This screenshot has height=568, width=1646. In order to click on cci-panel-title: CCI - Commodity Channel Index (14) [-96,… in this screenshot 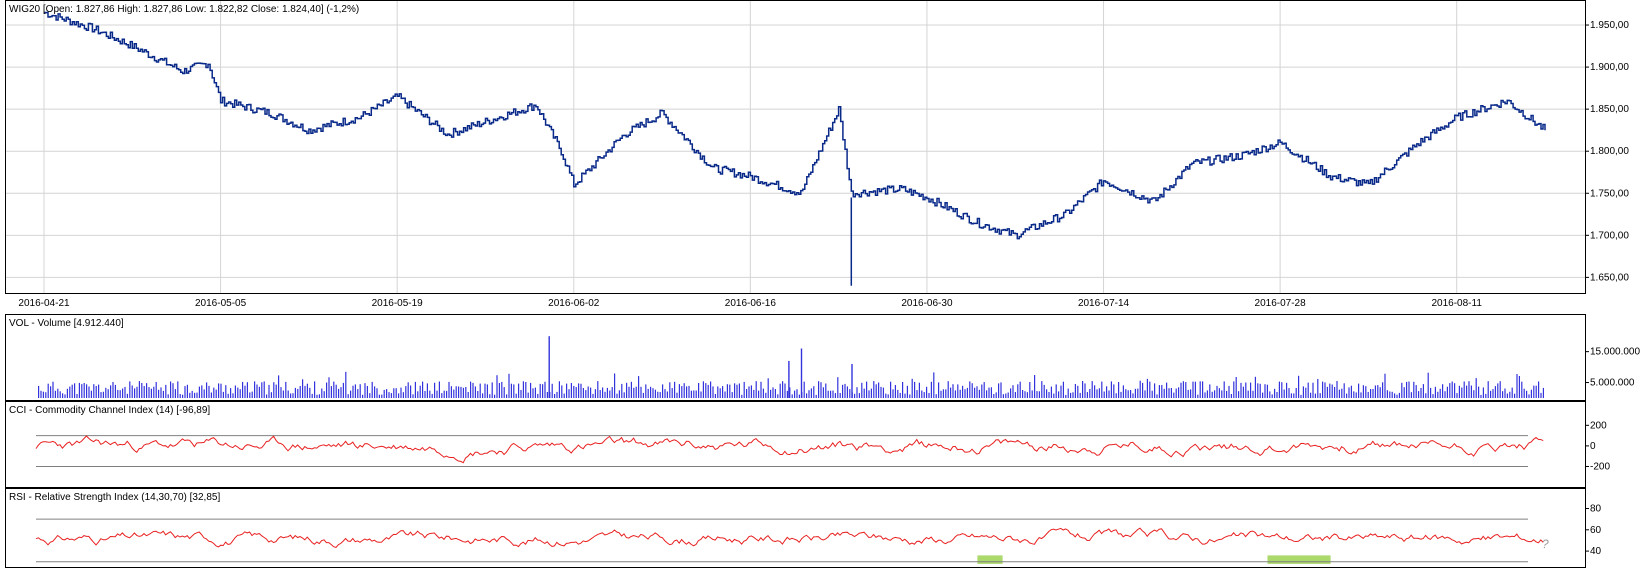, I will do `click(109, 410)`.